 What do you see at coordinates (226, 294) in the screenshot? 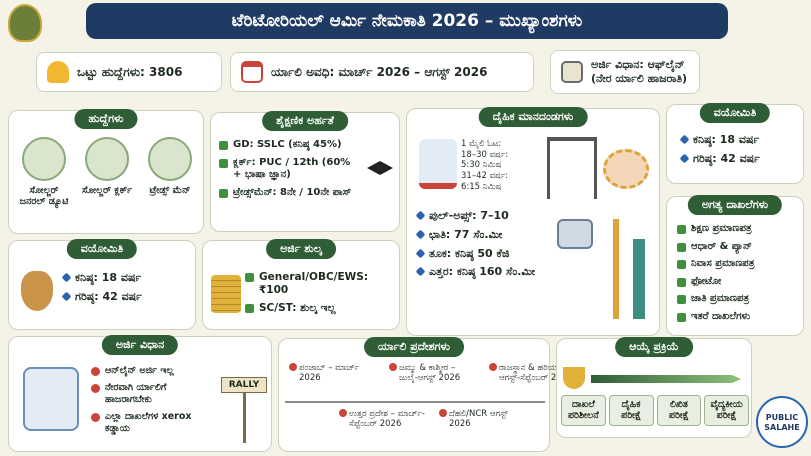
I see `coins-icon` at bounding box center [226, 294].